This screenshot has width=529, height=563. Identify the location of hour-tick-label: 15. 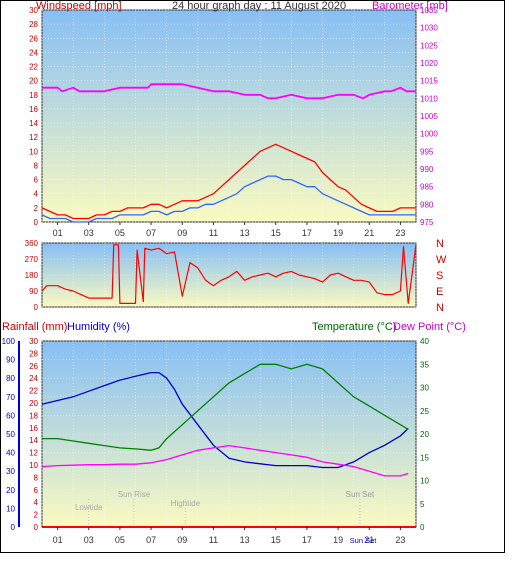
(276, 540).